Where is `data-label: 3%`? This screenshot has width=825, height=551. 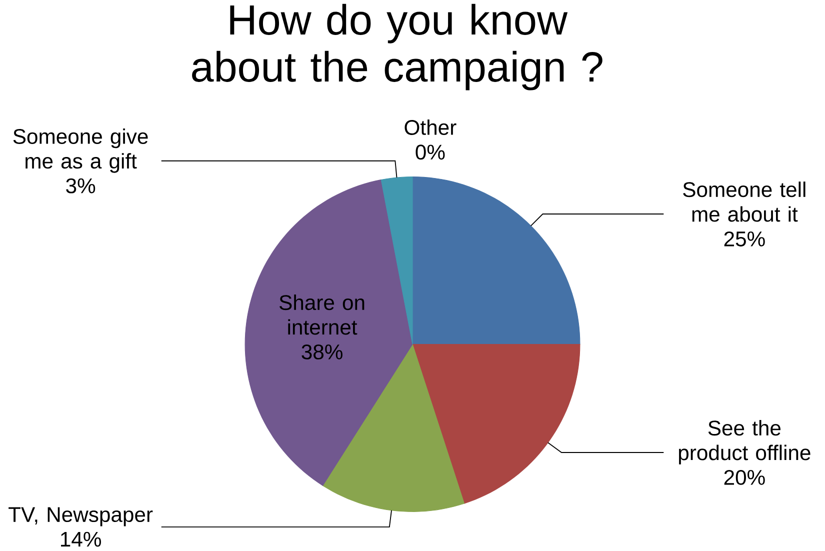 data-label: 3% is located at coordinates (81, 186).